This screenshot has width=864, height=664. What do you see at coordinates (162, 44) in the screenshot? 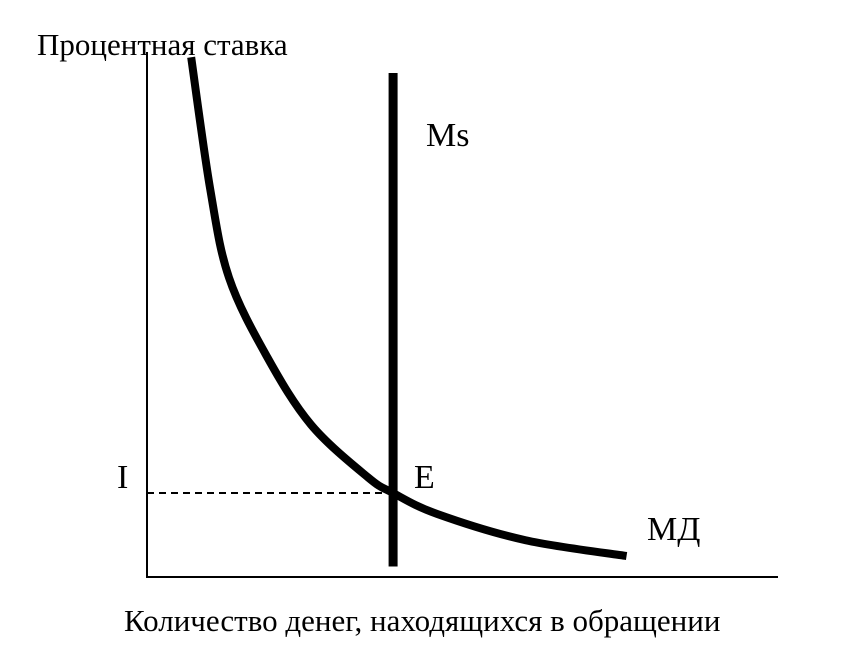
I see `y-axis-title: Процентная ставка` at bounding box center [162, 44].